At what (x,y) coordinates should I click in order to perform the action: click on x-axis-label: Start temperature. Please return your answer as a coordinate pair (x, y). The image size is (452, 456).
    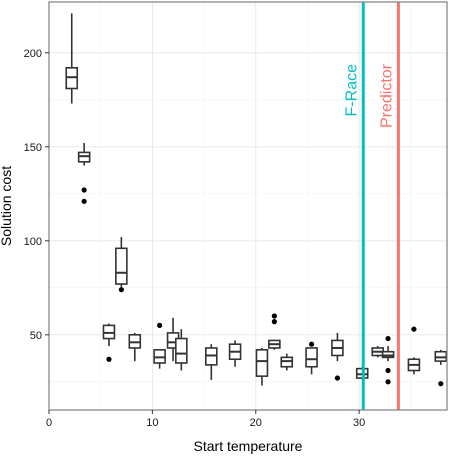
    Looking at the image, I should click on (248, 446).